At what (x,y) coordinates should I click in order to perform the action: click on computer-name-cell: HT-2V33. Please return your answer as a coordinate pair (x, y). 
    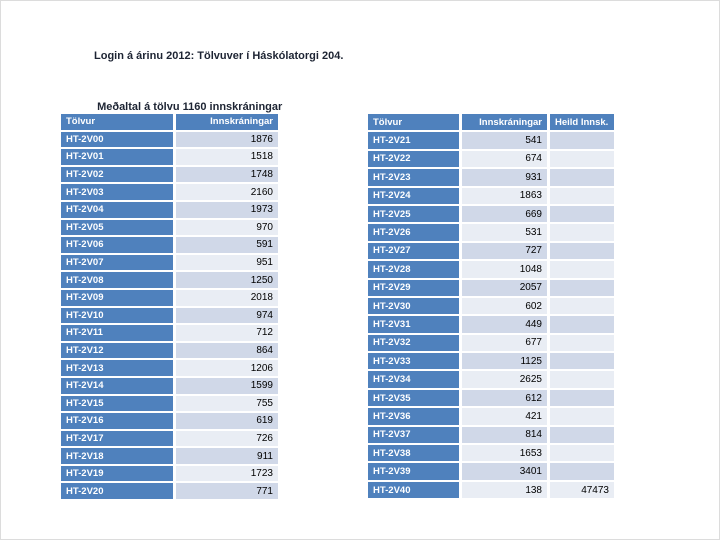
    Looking at the image, I should click on (413, 361).